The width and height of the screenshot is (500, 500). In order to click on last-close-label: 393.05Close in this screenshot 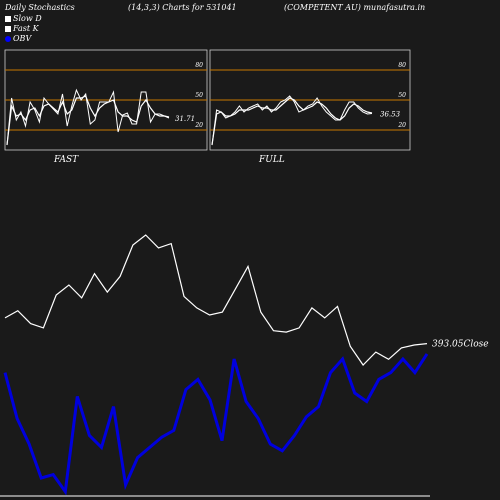, I will do `click(460, 345)`.